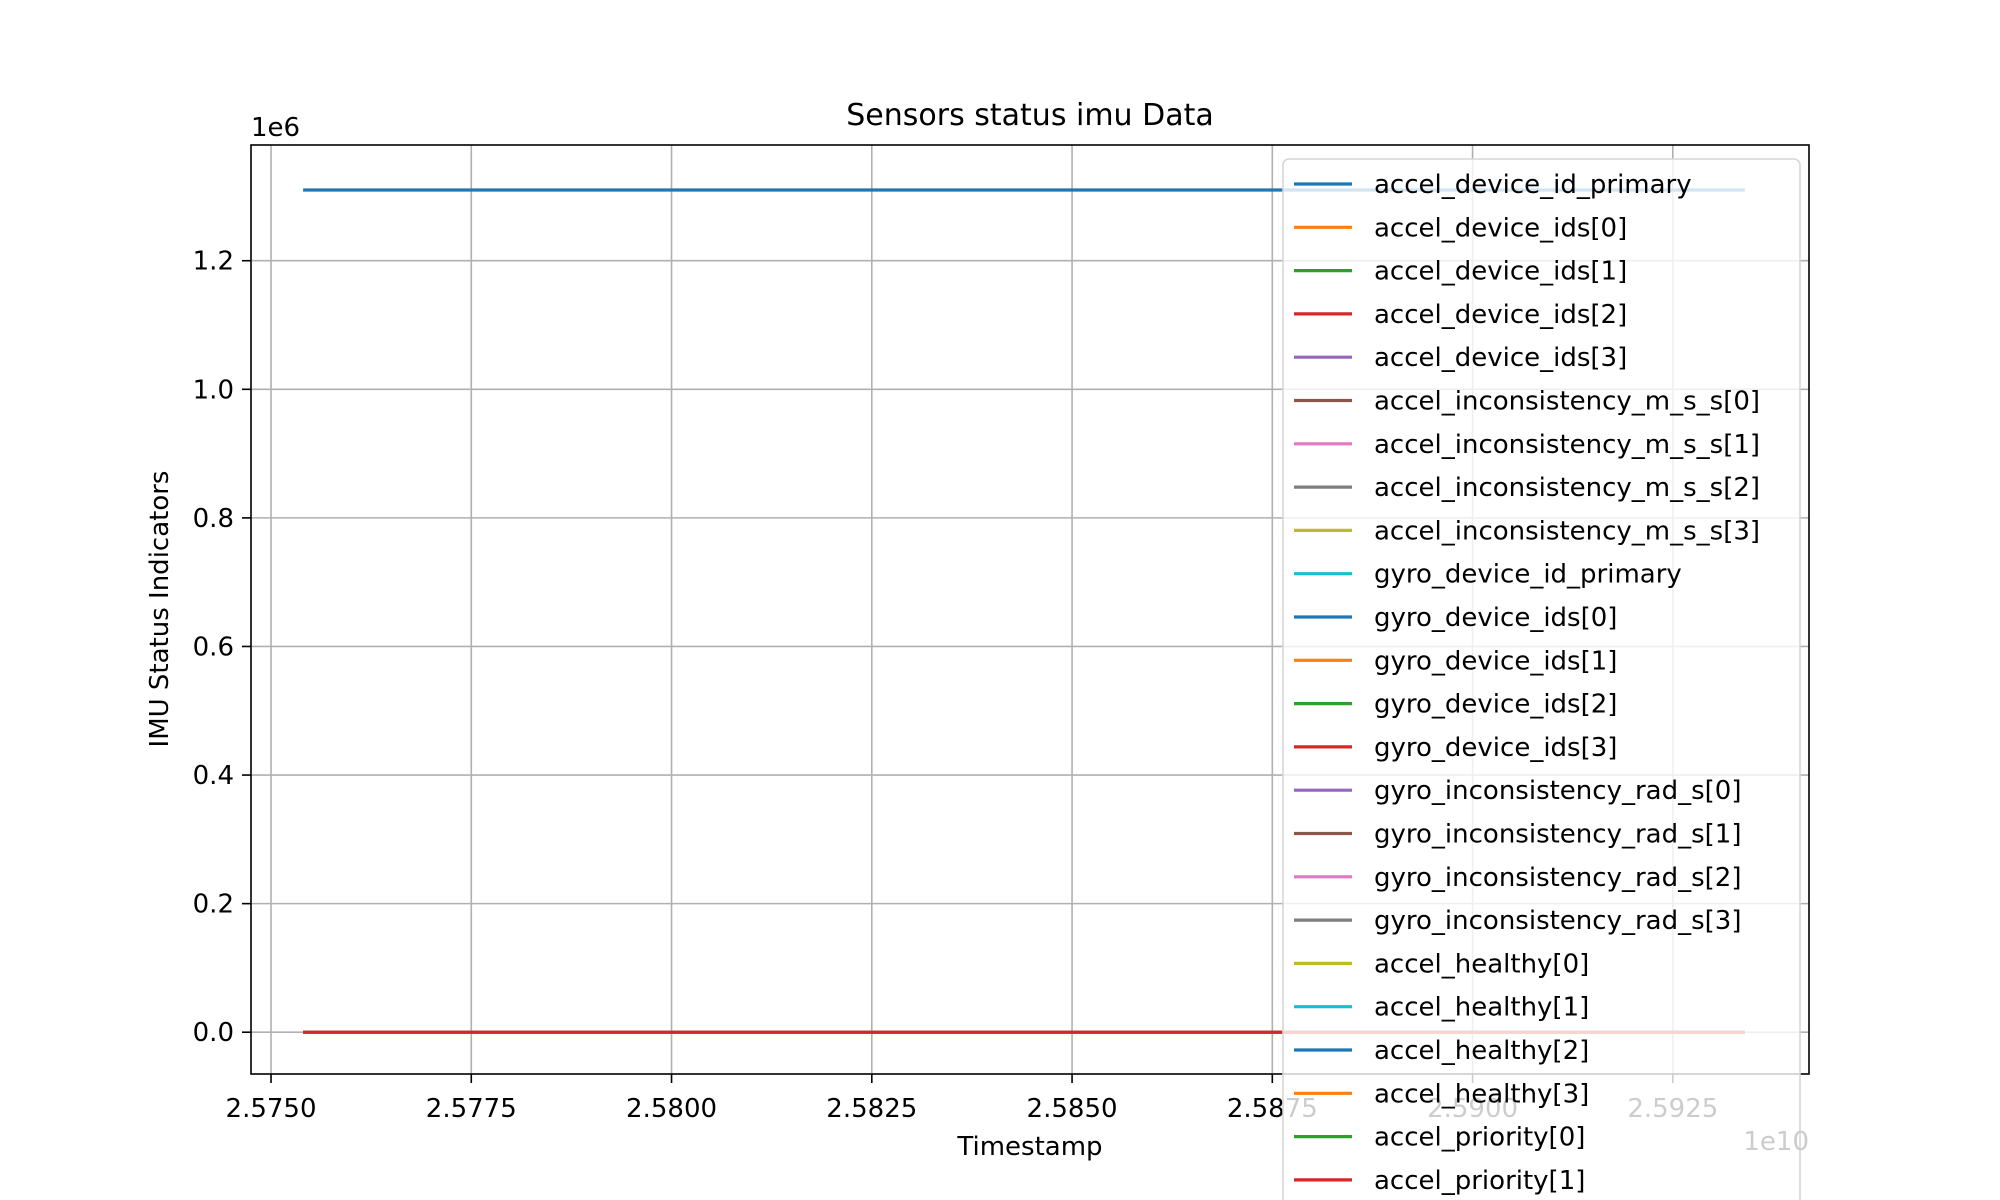 Image resolution: width=2000 pixels, height=1200 pixels. Describe the element at coordinates (1567, 445) in the screenshot. I see `legend-label: accel_inconsistency_m_s_s[1]` at that location.